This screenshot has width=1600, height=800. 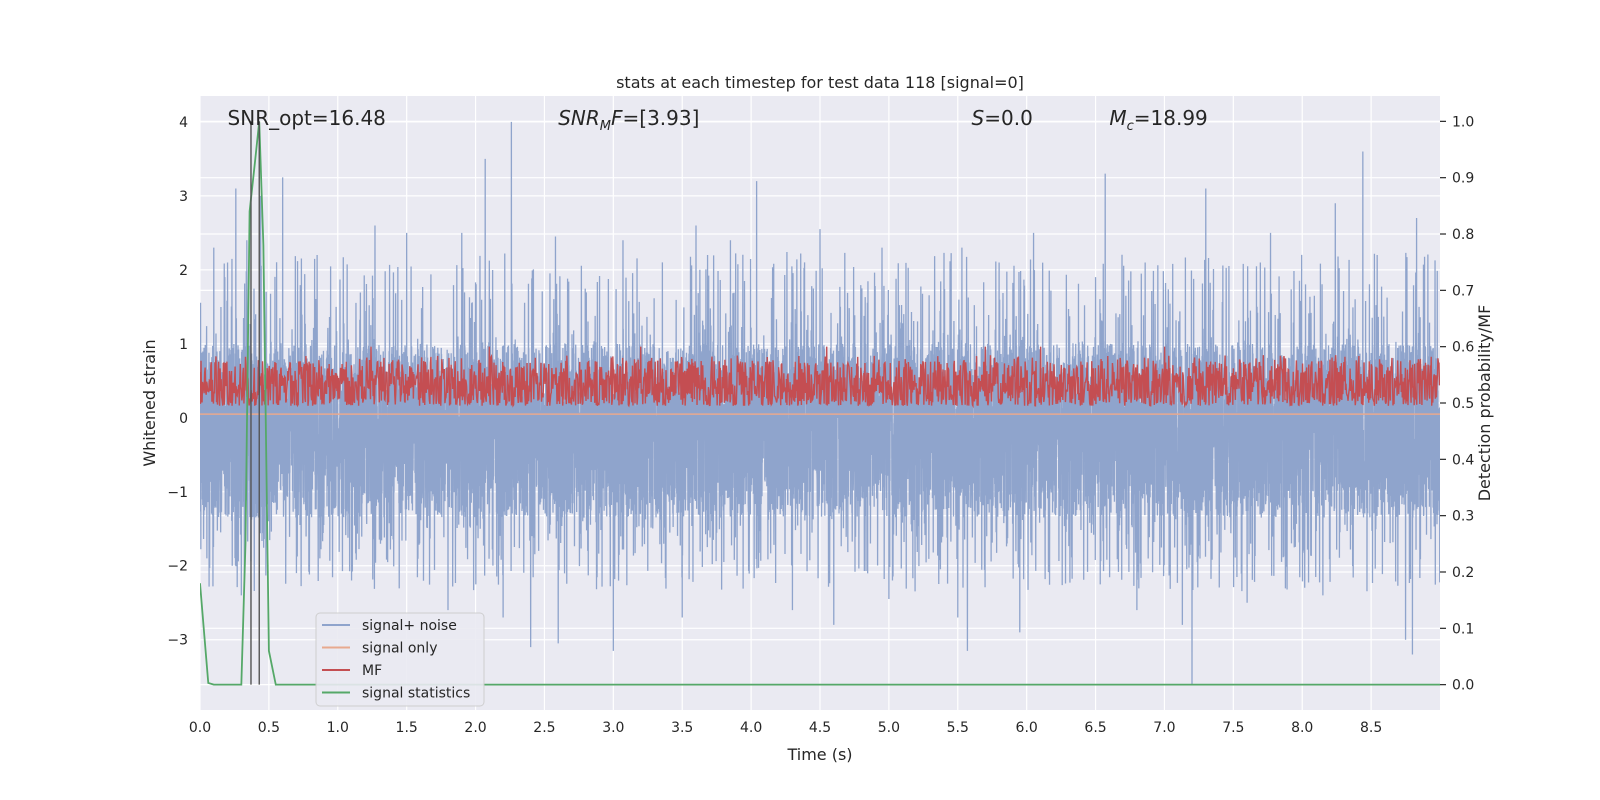 I want to click on x-tick-label: 7.5, so click(x=1233, y=728).